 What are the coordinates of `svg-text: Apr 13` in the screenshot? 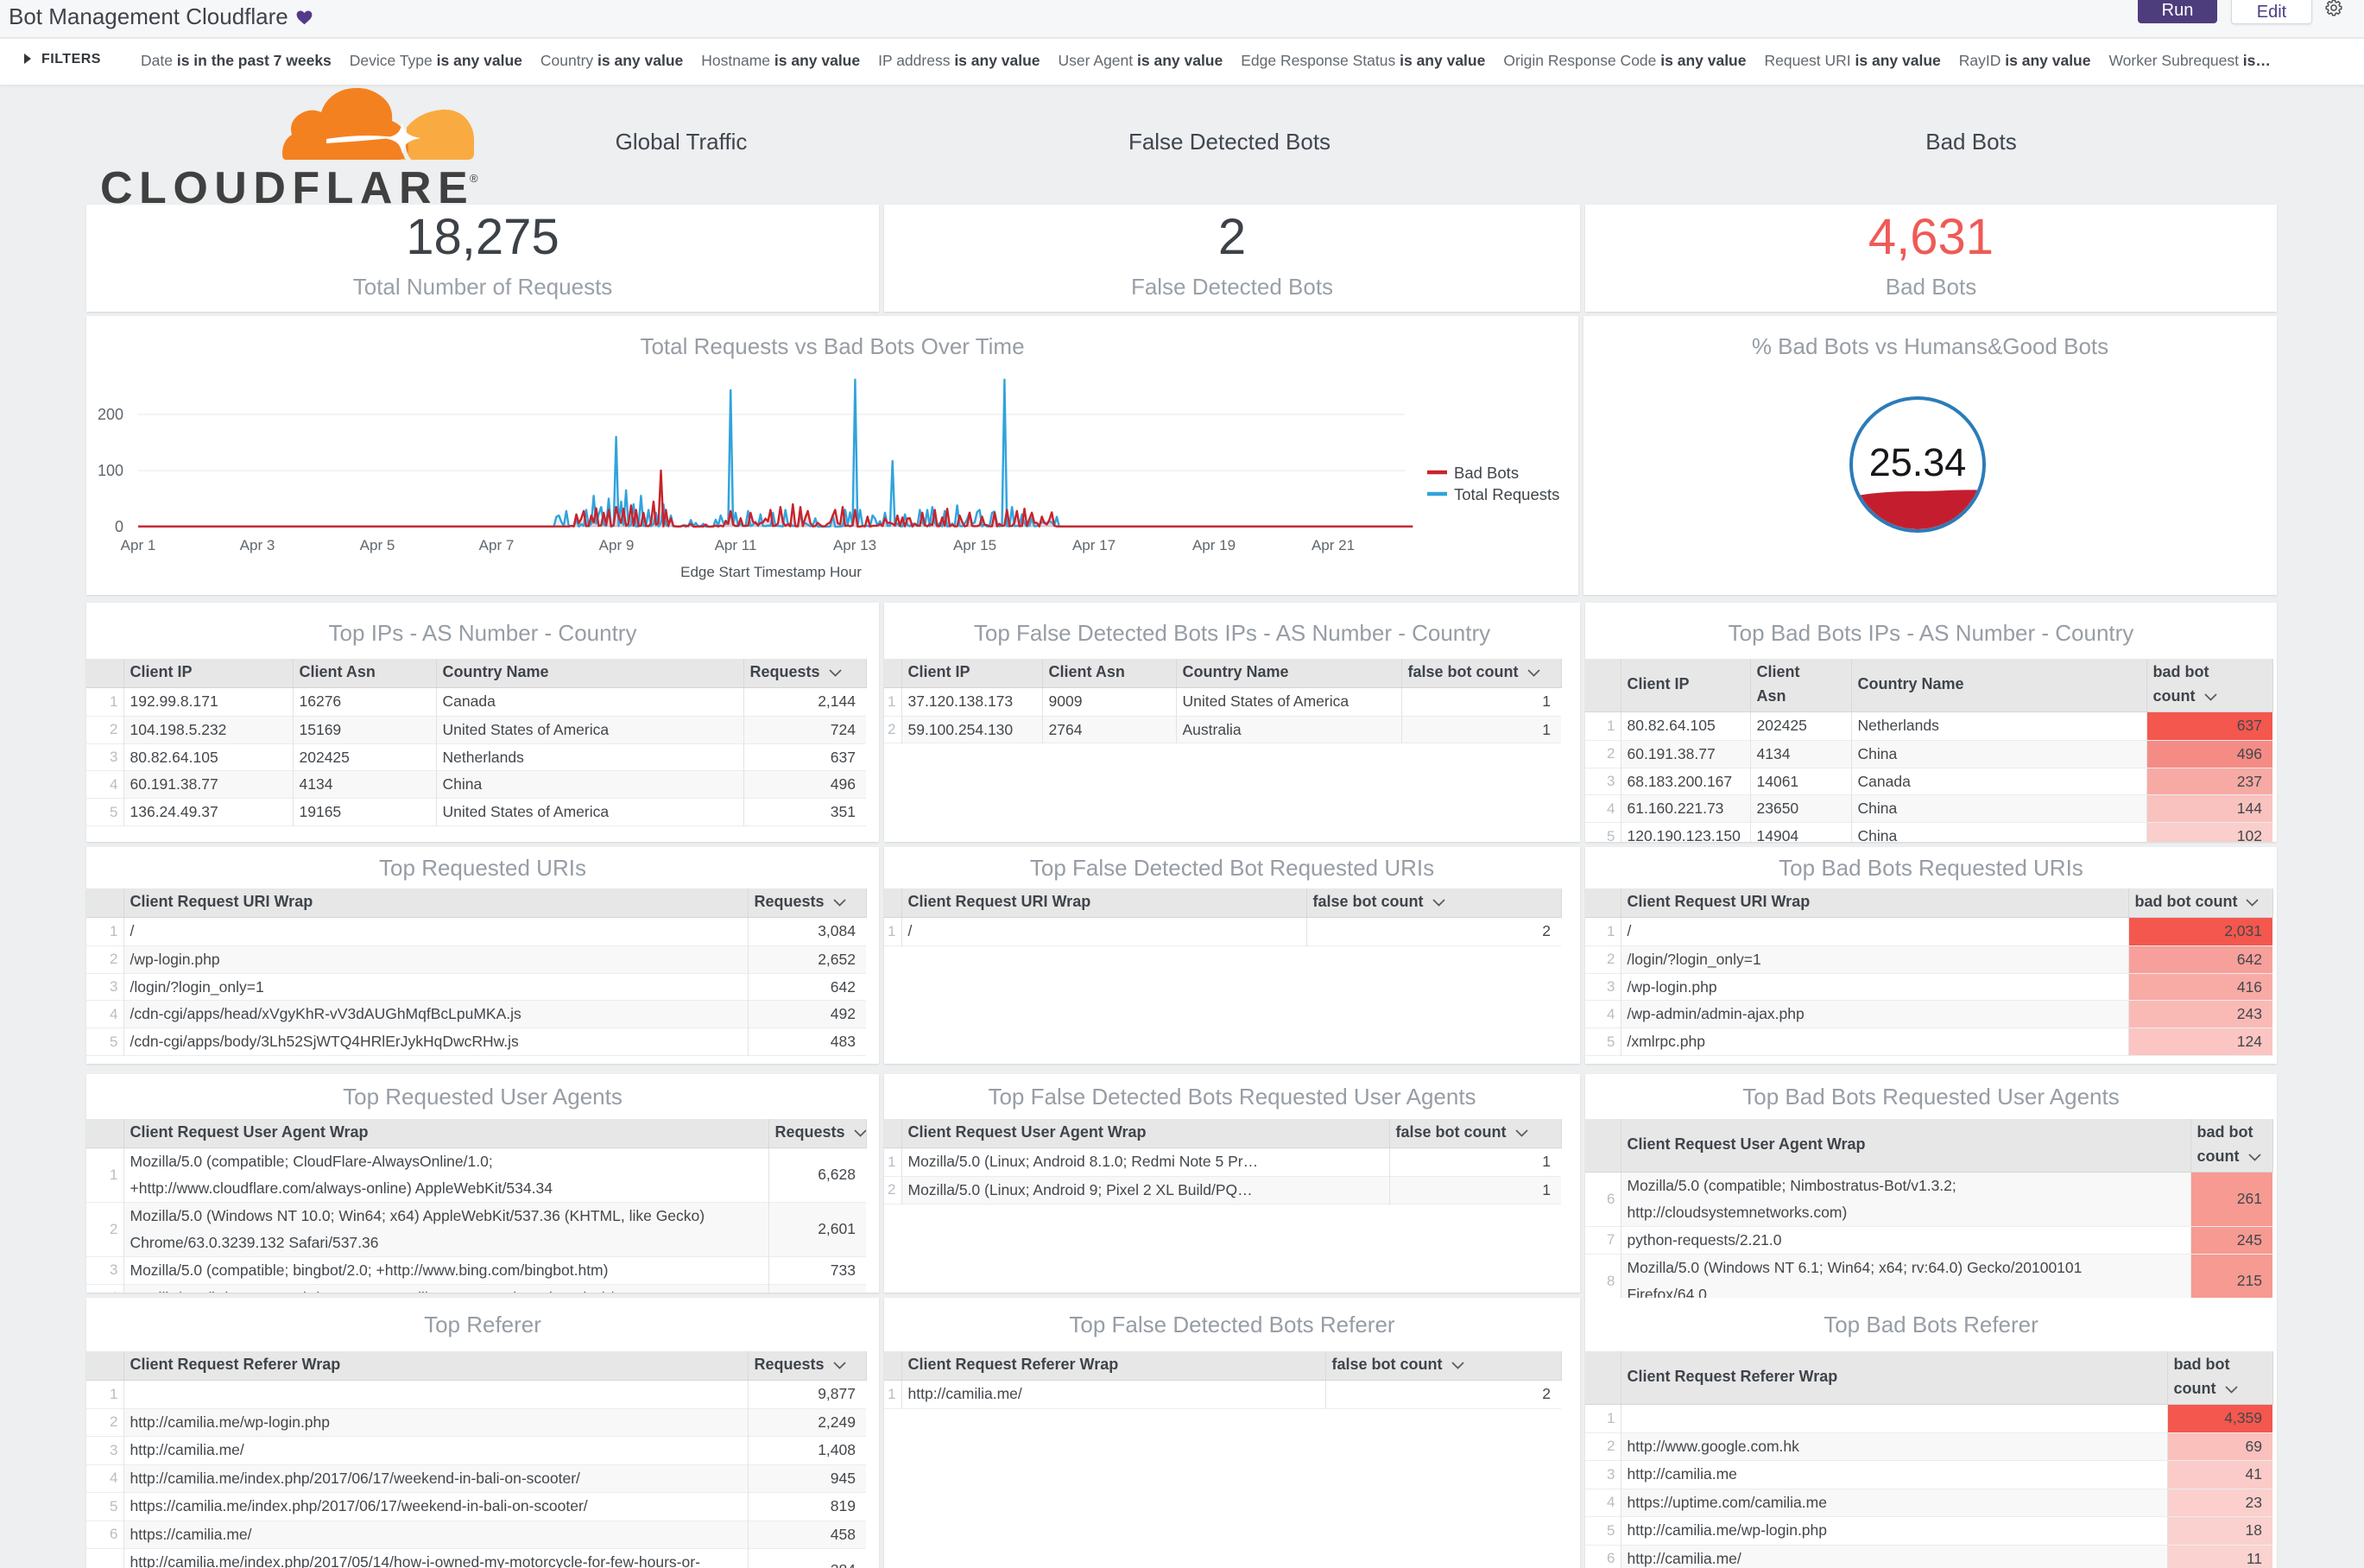 It's located at (854, 545).